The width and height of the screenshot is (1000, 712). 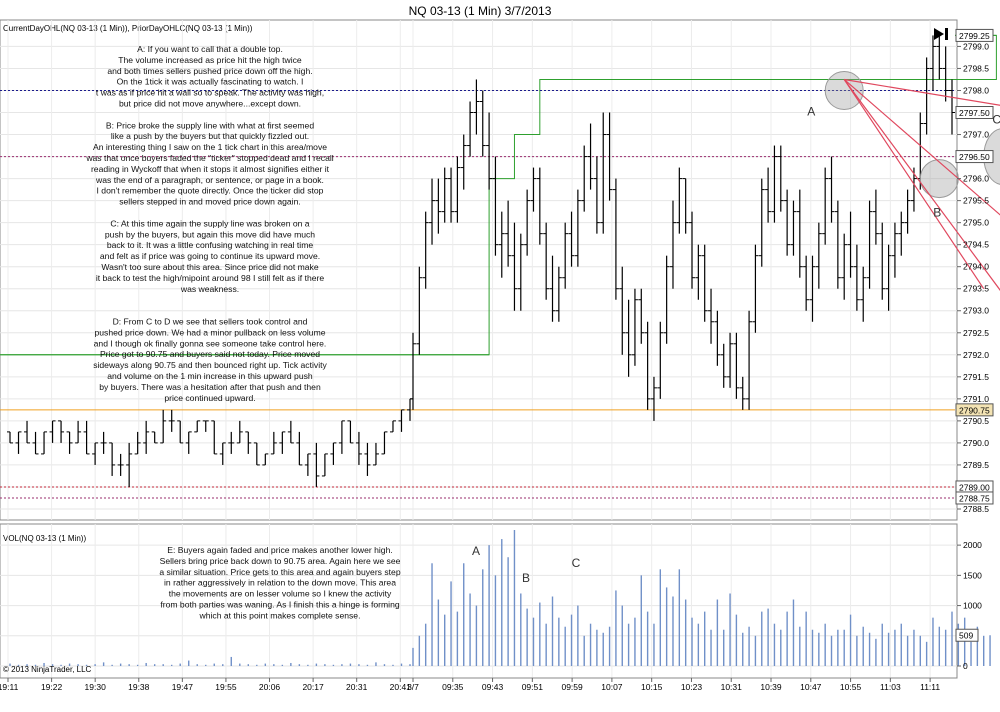 I want to click on time-tick-label: 19:11, so click(x=9, y=687).